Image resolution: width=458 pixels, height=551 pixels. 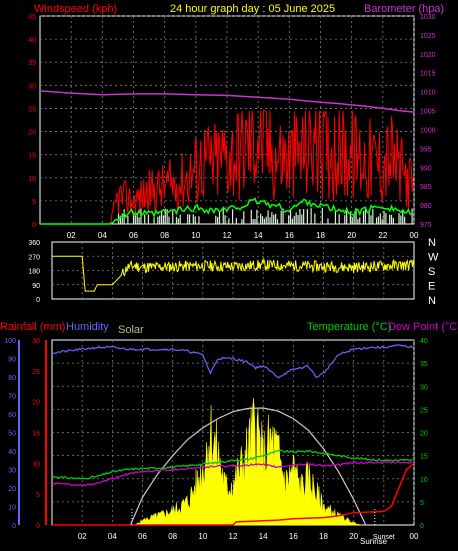 I want to click on barometer-tick-label: 990, so click(x=426, y=168).